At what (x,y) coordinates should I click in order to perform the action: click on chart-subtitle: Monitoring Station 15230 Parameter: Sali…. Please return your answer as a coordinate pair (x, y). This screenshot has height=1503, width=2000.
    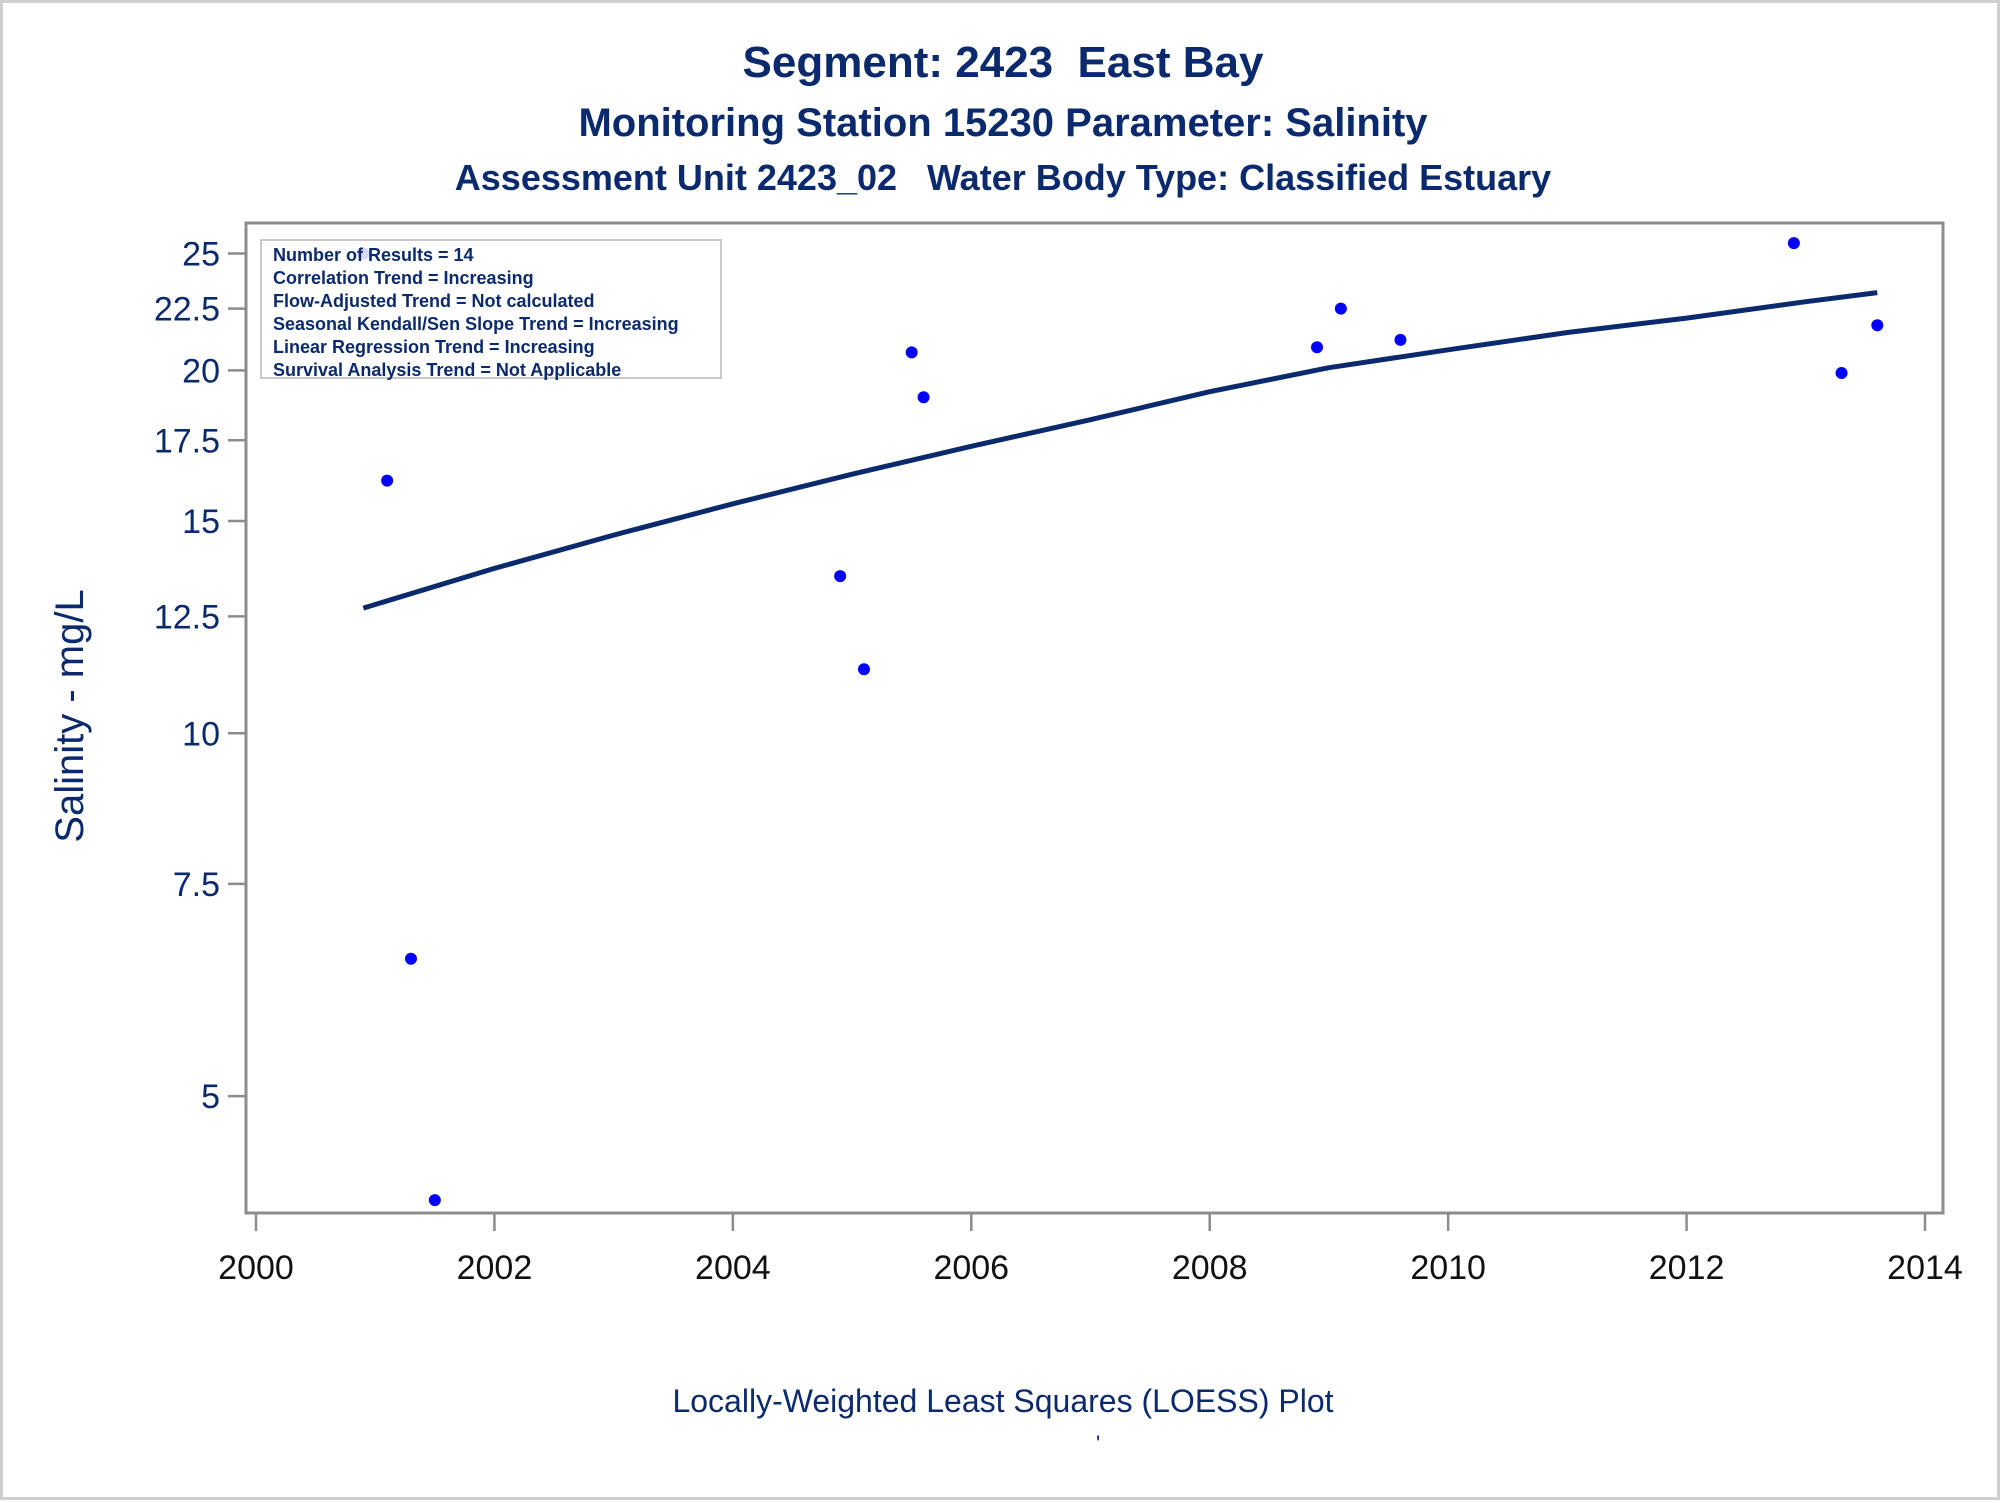
    Looking at the image, I should click on (1003, 123).